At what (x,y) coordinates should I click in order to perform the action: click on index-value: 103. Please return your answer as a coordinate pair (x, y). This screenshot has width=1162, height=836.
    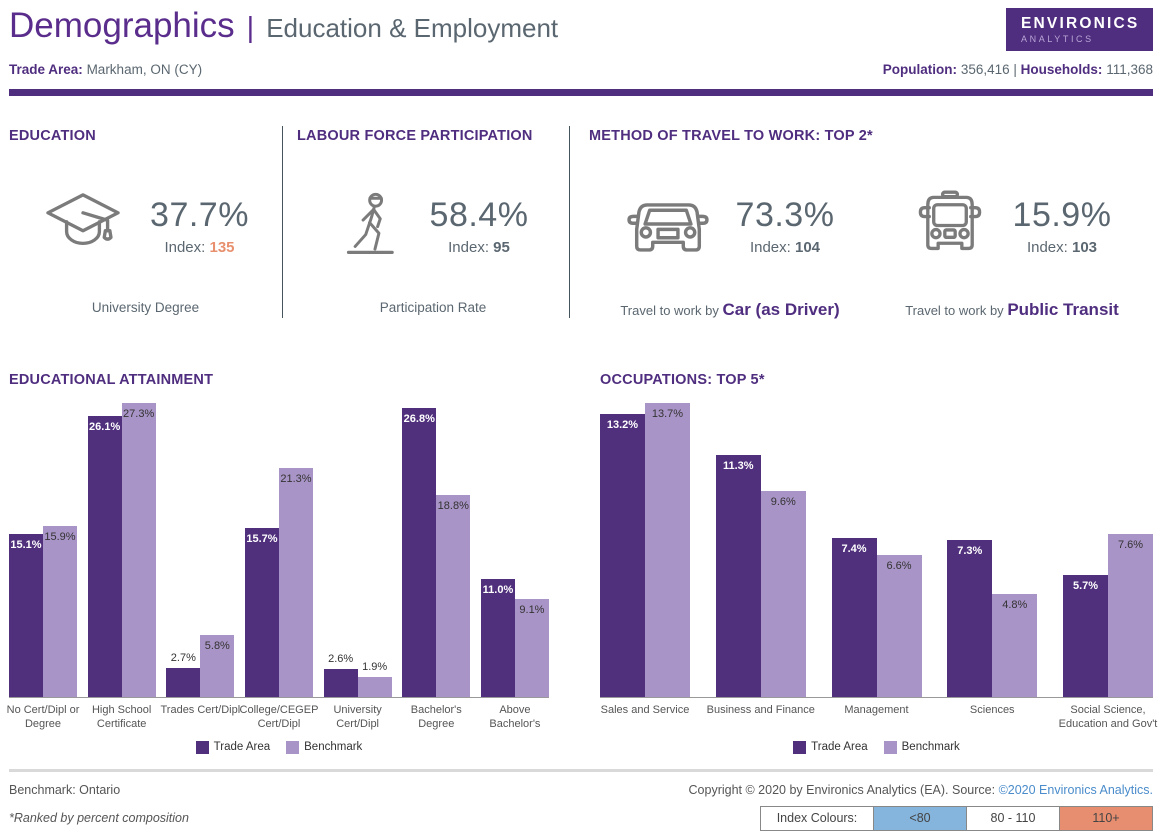
    Looking at the image, I should click on (1085, 247).